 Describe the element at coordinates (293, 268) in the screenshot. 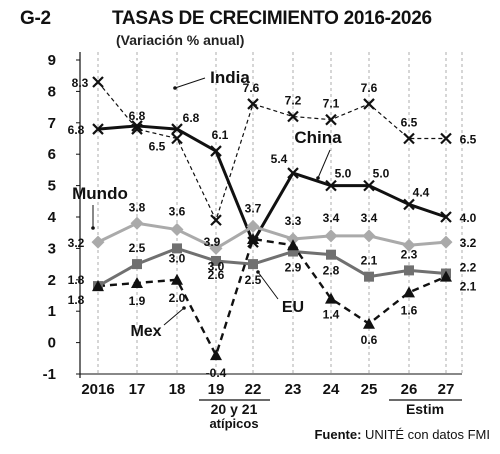

I see `data-label-eu: 2.9` at that location.